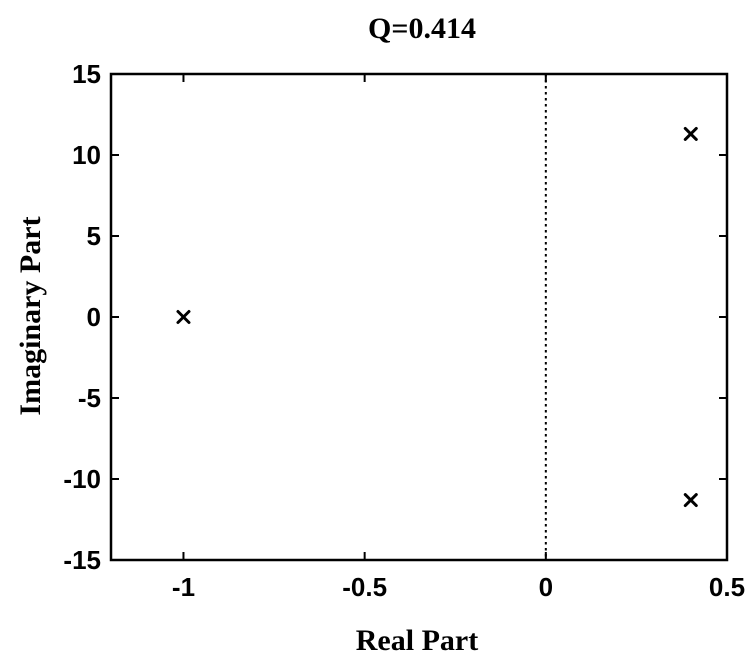 This screenshot has height=666, width=753. What do you see at coordinates (86, 155) in the screenshot?
I see `y-tick-label: 10` at bounding box center [86, 155].